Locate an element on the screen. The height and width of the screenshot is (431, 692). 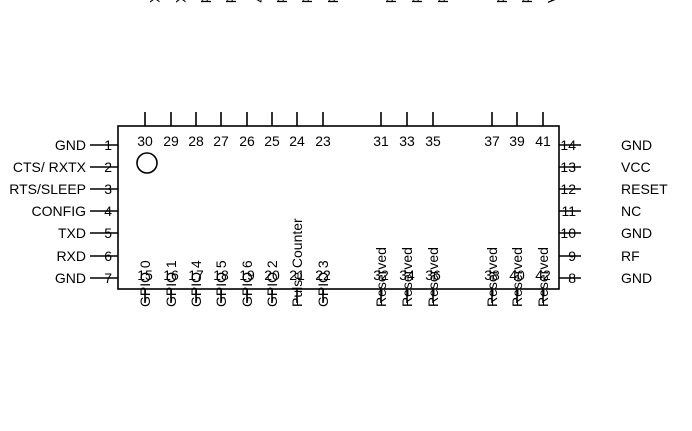
pin-label: TXD is located at coordinates (72, 233).